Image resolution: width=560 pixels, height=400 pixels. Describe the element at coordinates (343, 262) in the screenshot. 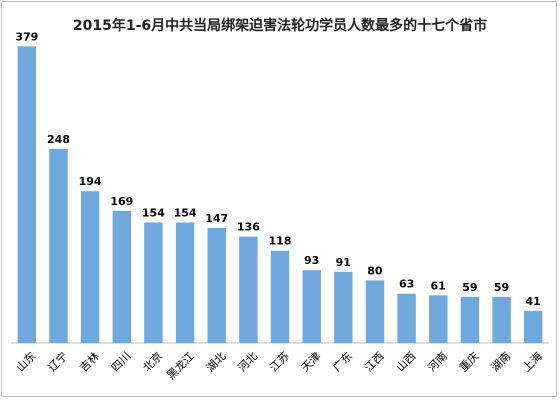

I see `data-label: 91` at that location.